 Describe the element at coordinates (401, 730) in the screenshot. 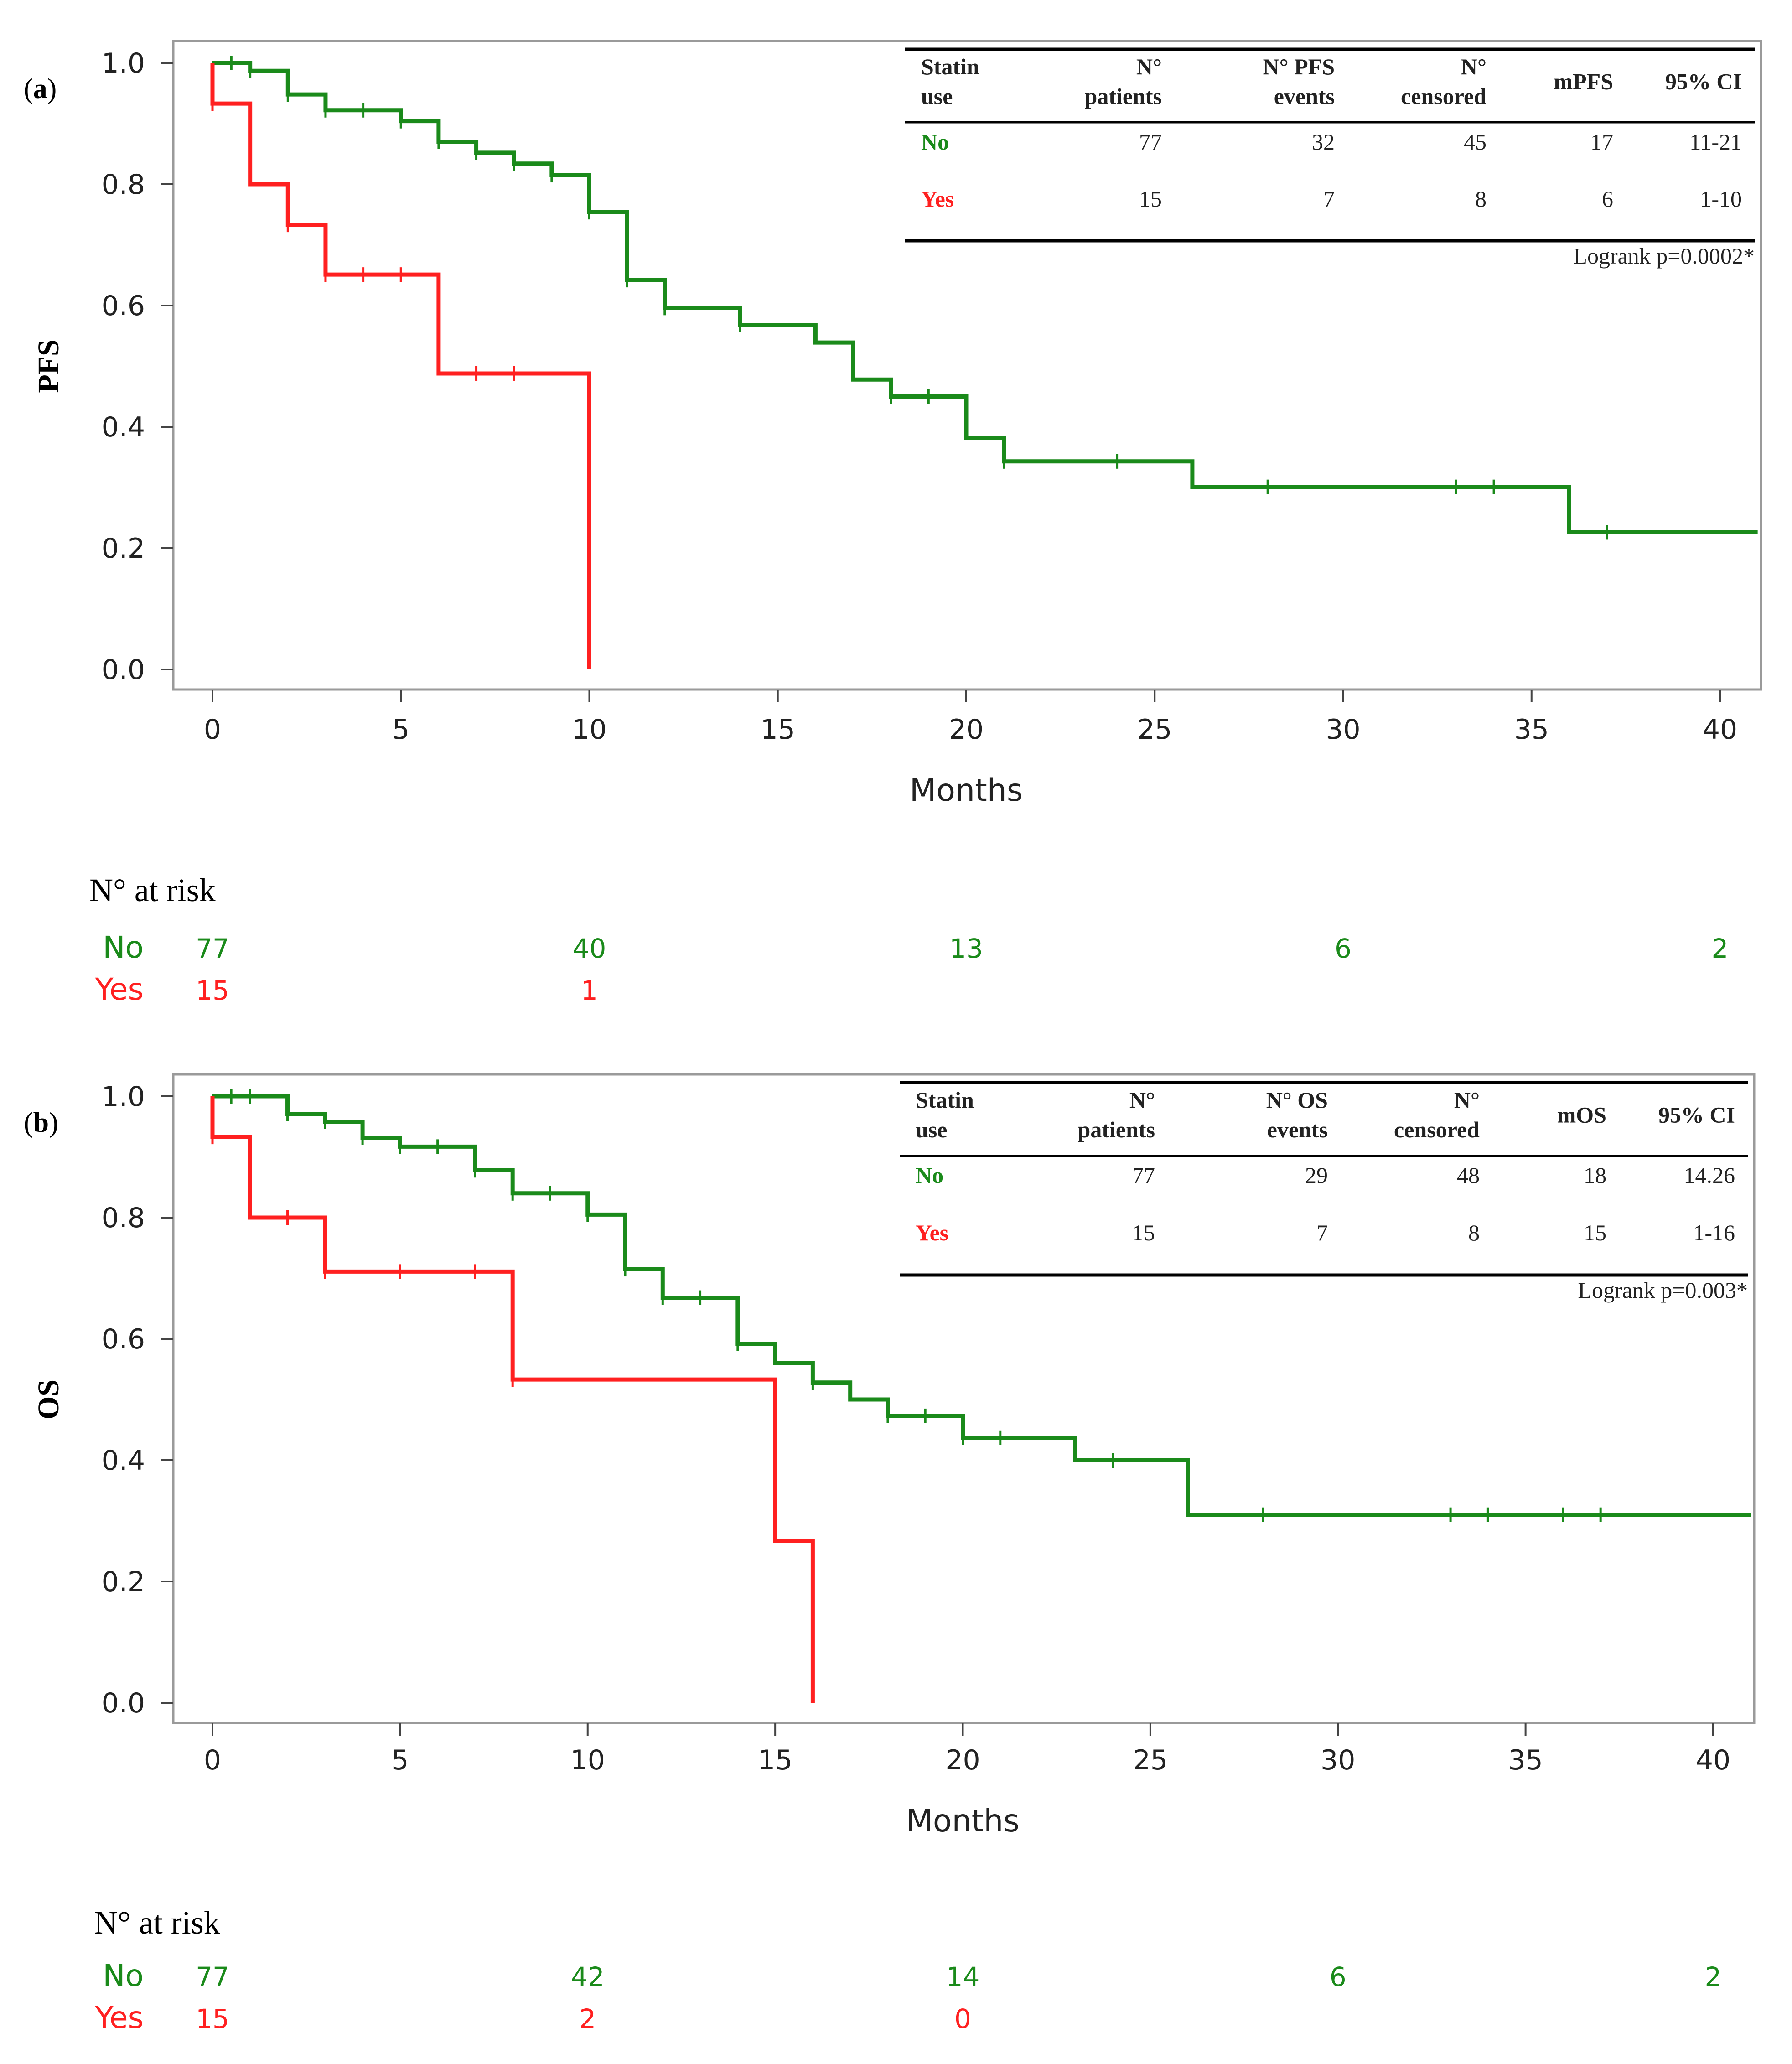

I see `panel-a-xtick-label: 5` at that location.